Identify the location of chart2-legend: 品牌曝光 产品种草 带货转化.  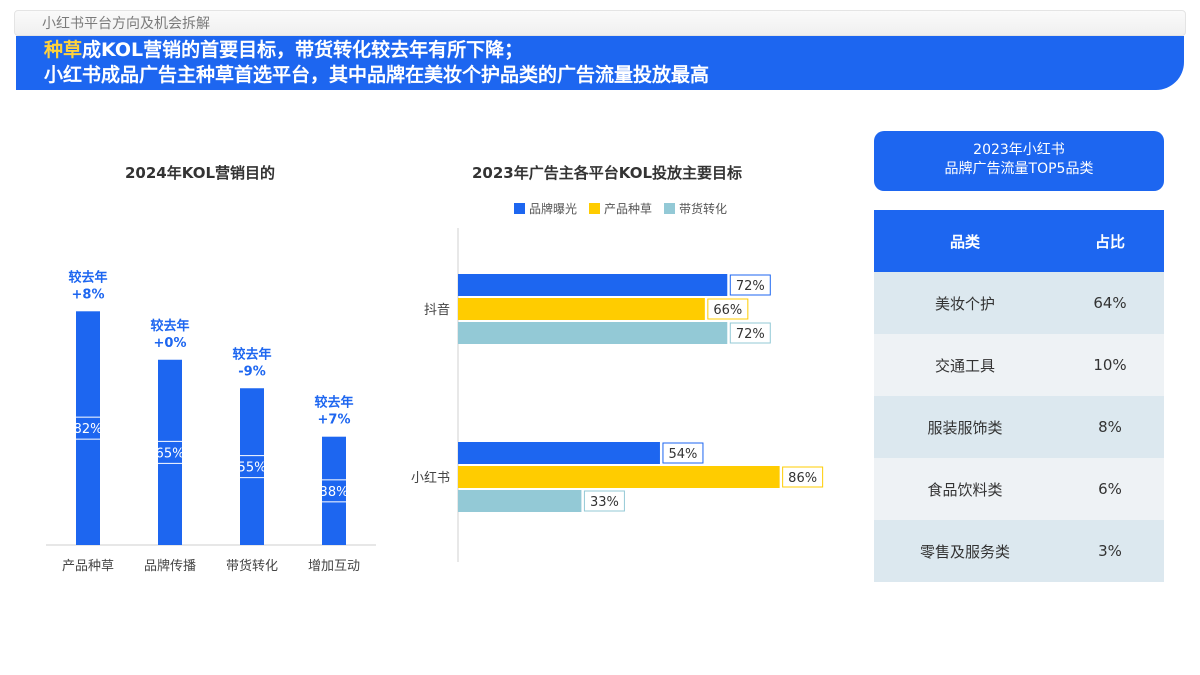
(620, 208).